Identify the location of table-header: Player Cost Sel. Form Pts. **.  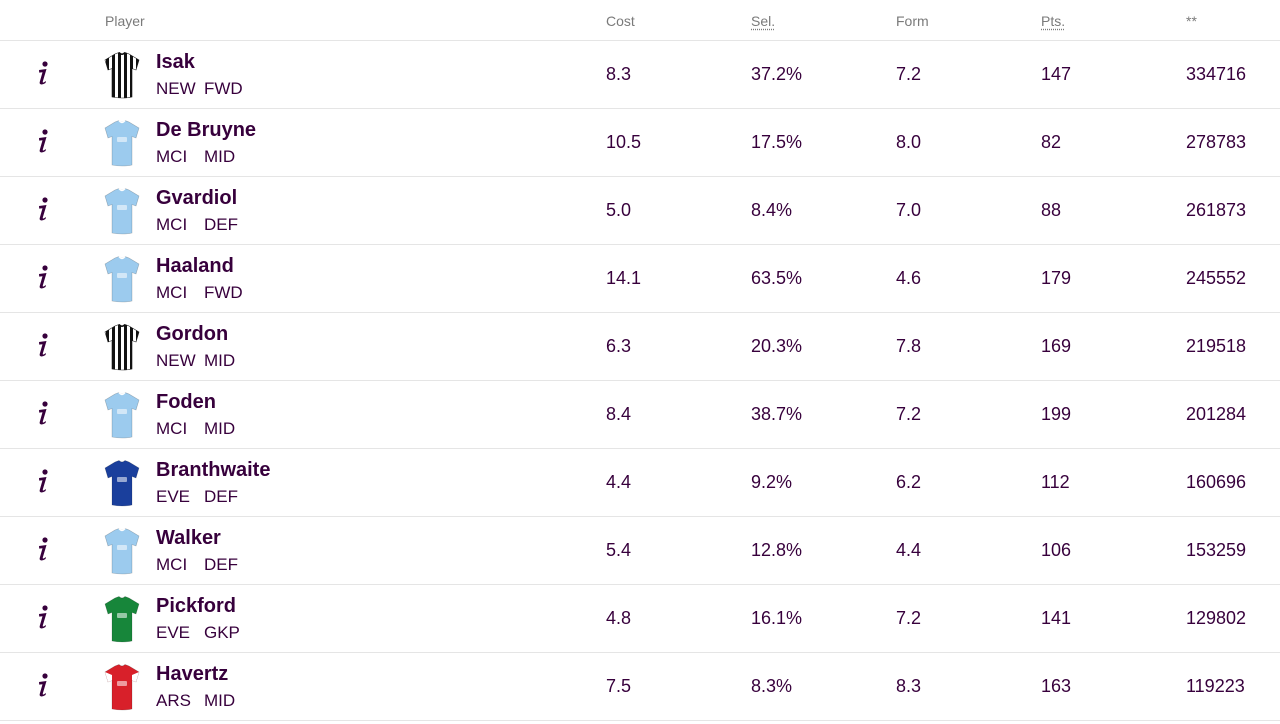
(640, 20).